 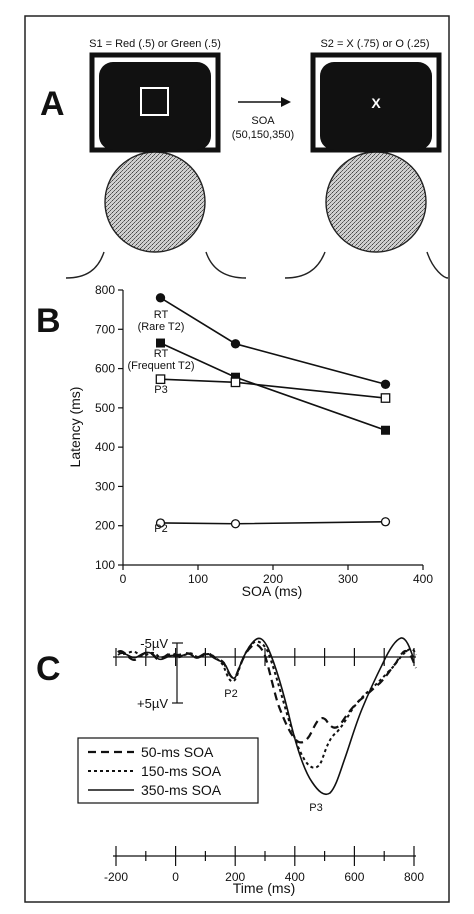 What do you see at coordinates (273, 411) in the screenshot?
I see `series-layer` at bounding box center [273, 411].